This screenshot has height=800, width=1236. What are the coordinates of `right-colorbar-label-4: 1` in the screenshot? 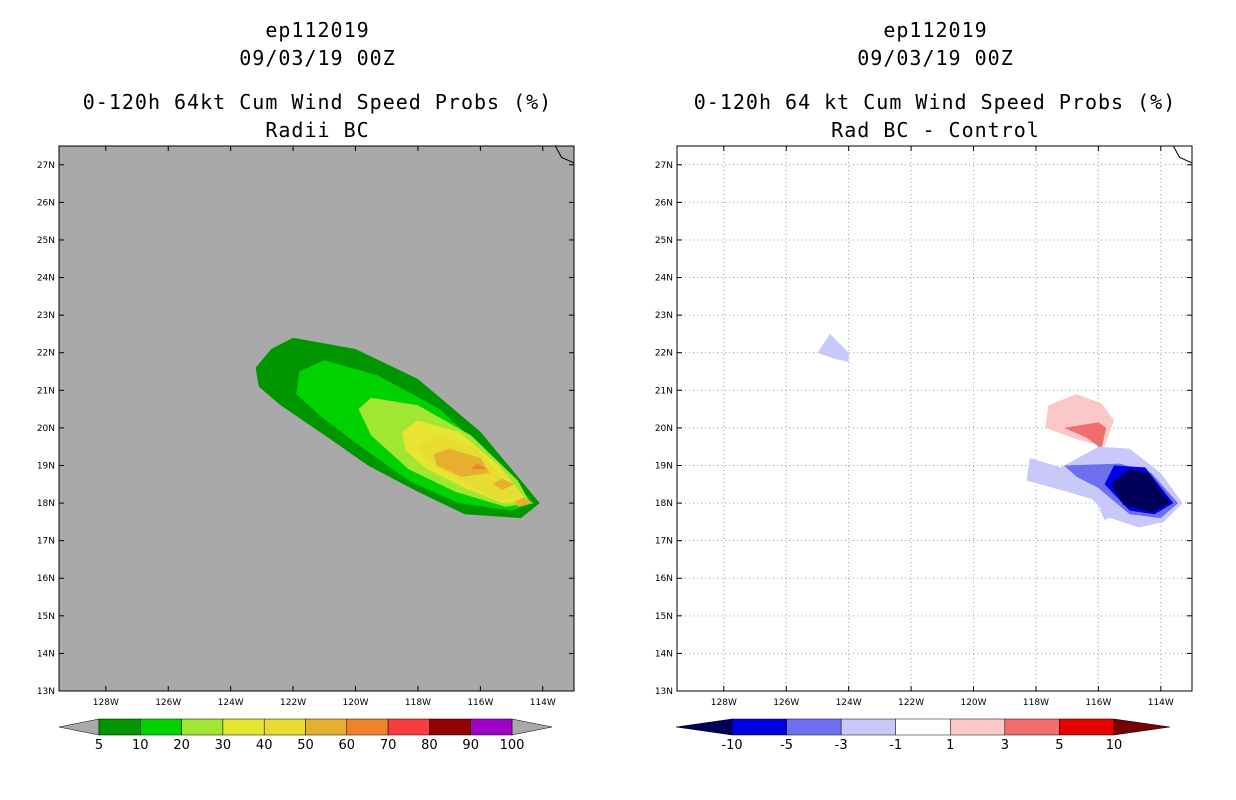 It's located at (950, 745).